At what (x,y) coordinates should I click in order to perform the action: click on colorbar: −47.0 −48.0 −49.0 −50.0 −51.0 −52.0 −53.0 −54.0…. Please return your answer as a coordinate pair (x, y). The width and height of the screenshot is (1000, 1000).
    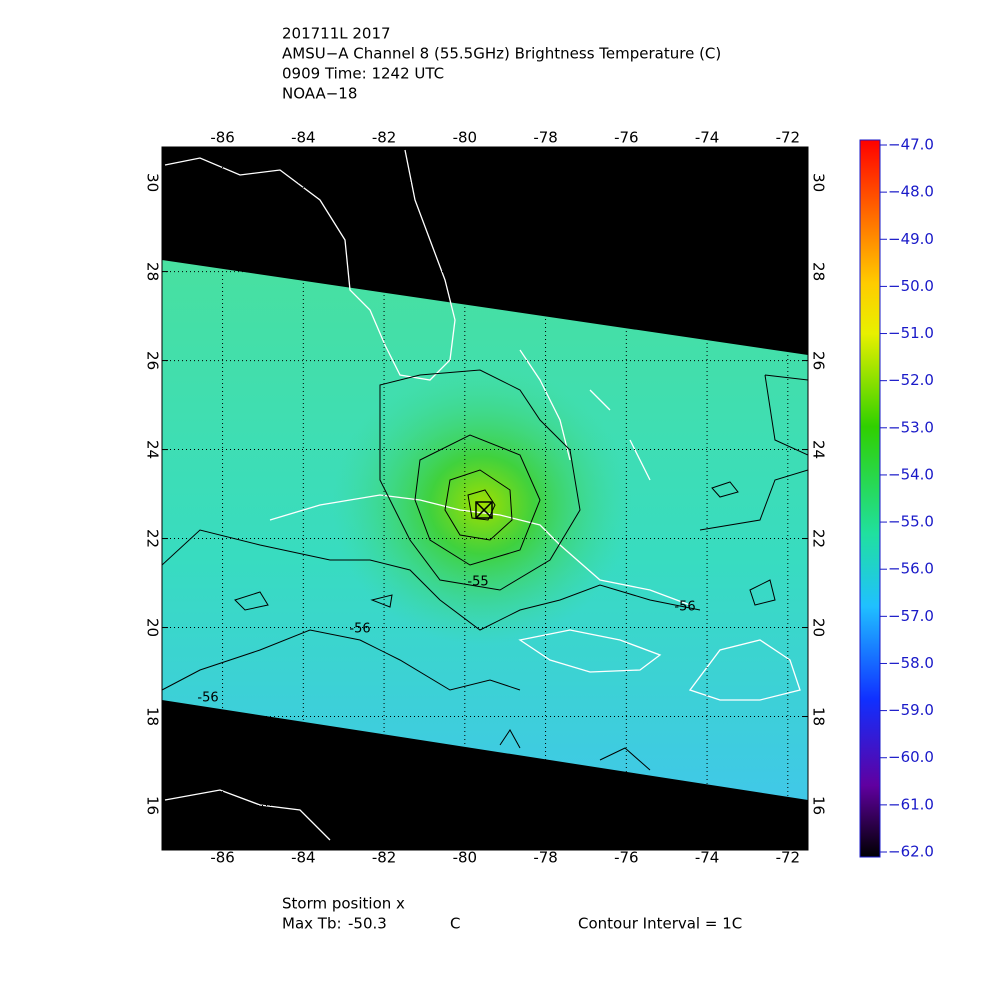
    Looking at the image, I should click on (896, 498).